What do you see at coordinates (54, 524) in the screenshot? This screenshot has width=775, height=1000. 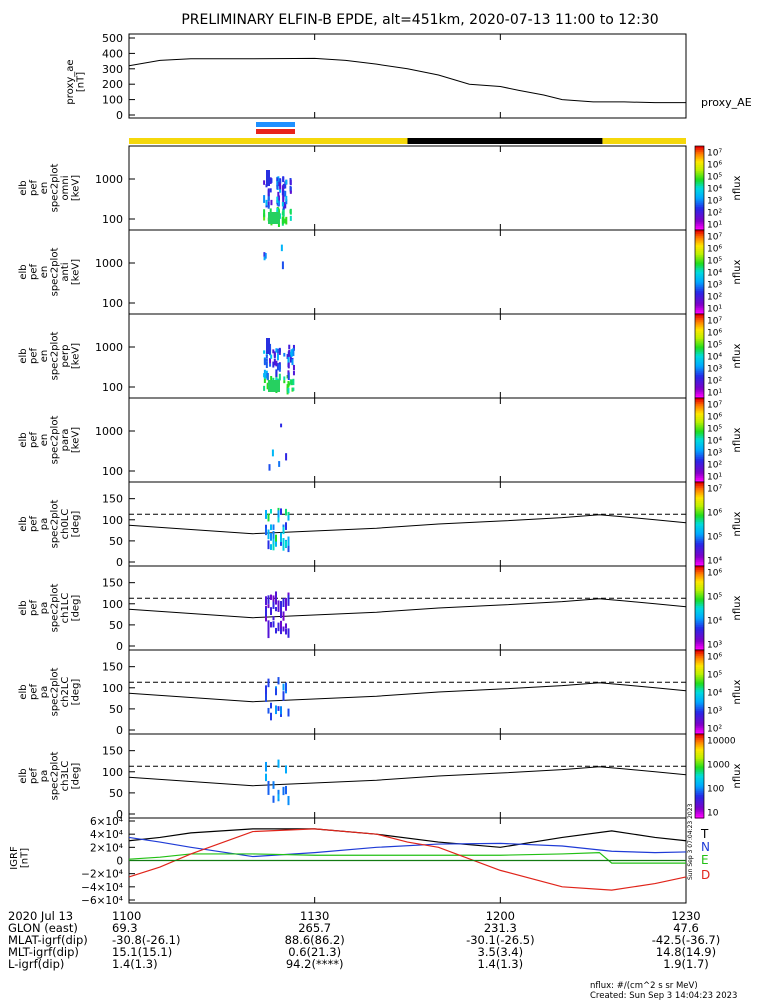 I see `pa-panel-0-ylabel-line-3: spec2plot` at bounding box center [54, 524].